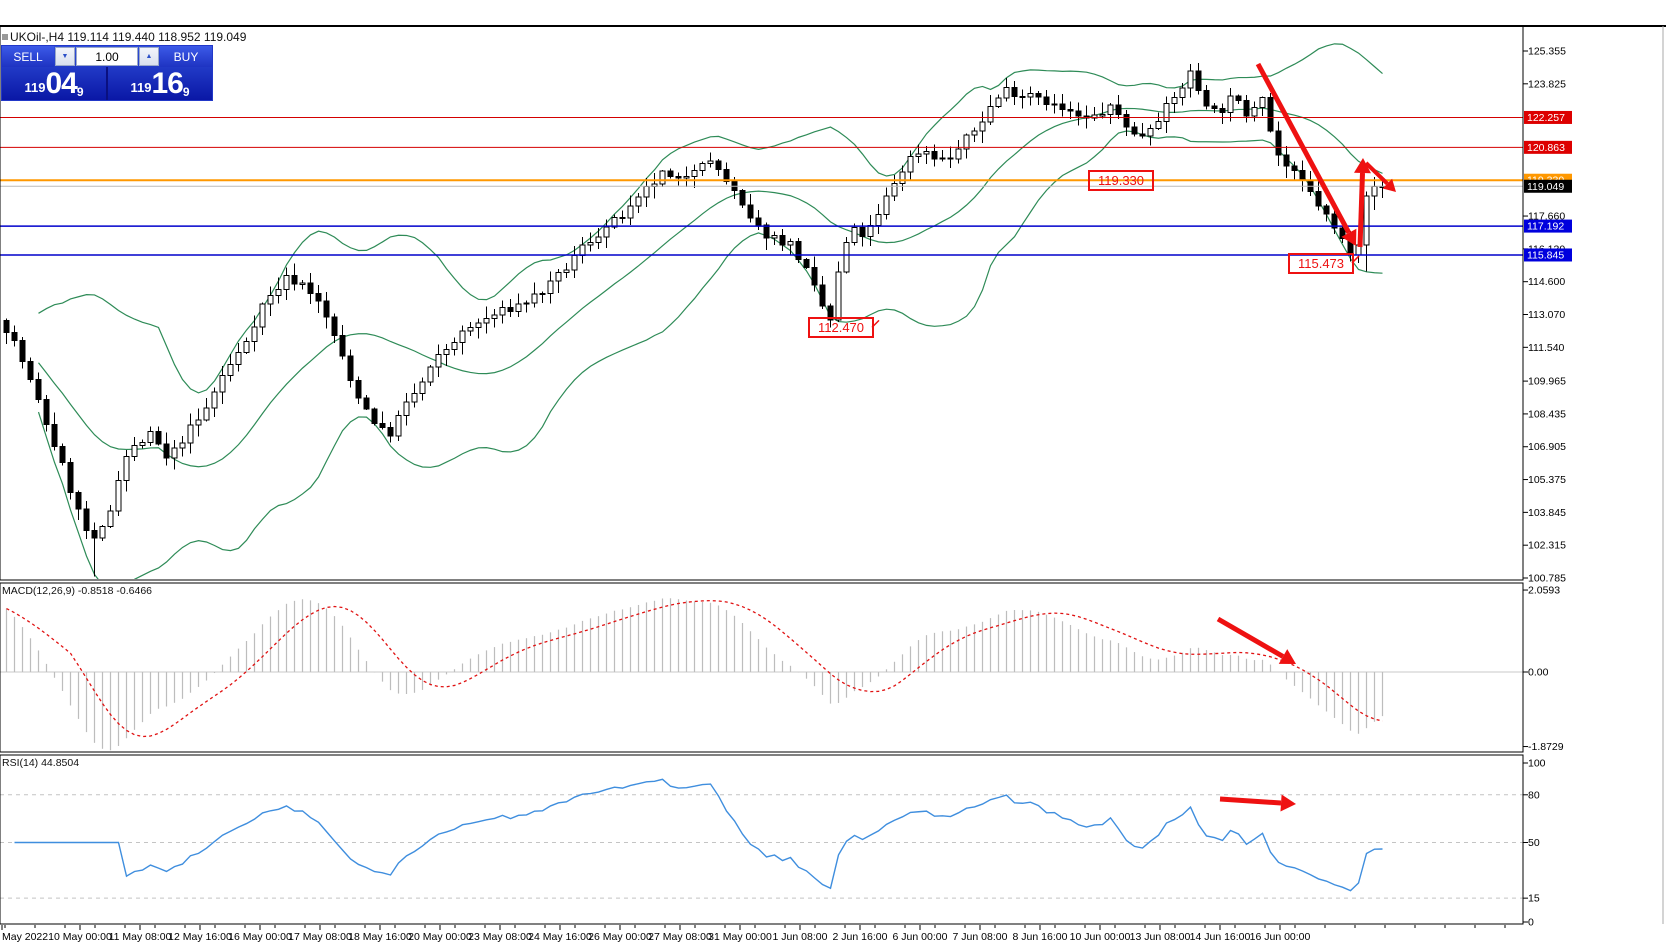 The image size is (1666, 944). I want to click on price-tick-label: 114.600, so click(1546, 282).